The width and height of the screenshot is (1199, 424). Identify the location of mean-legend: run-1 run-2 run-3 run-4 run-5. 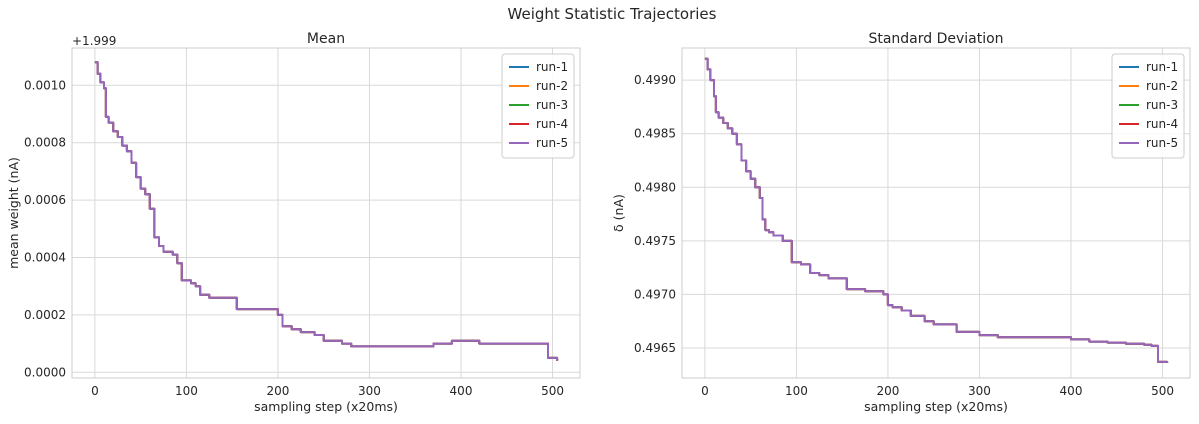
(538, 106).